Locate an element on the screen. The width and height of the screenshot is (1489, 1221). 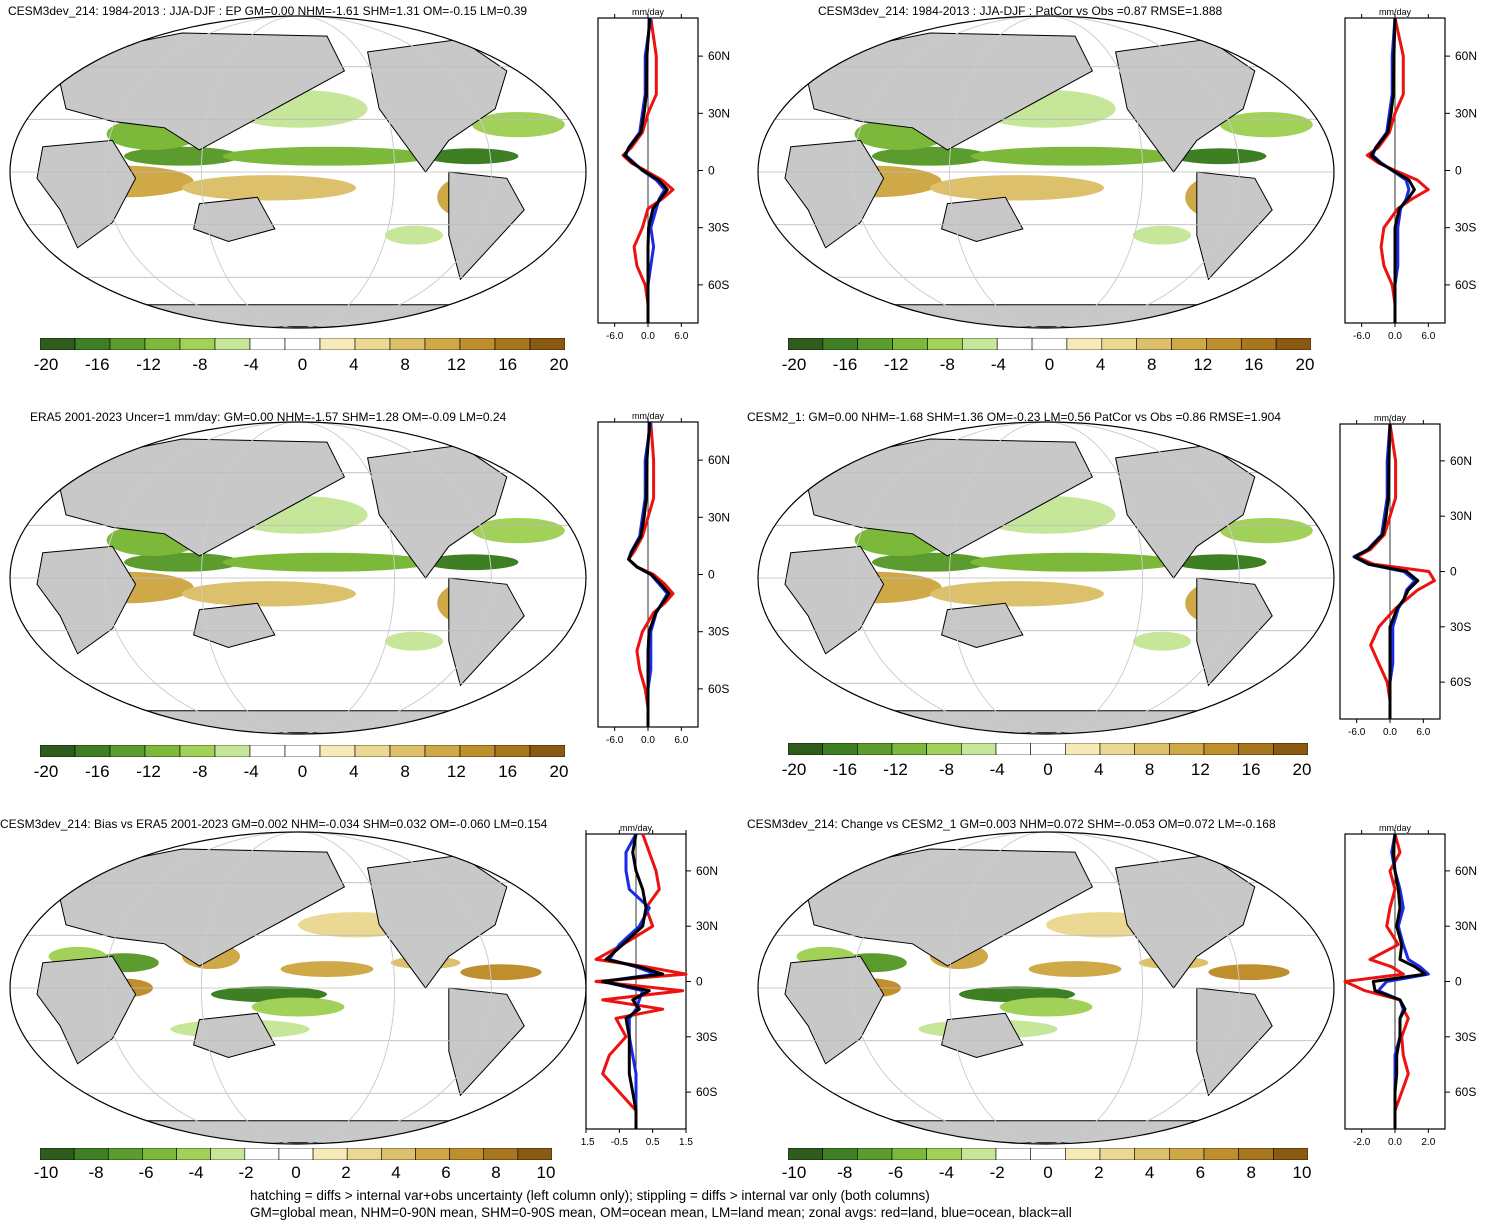
zonal-plot-3: mm/day -6.0 0.0 6.0 60N 30N 0 30S 60S is located at coordinates (663, 578).